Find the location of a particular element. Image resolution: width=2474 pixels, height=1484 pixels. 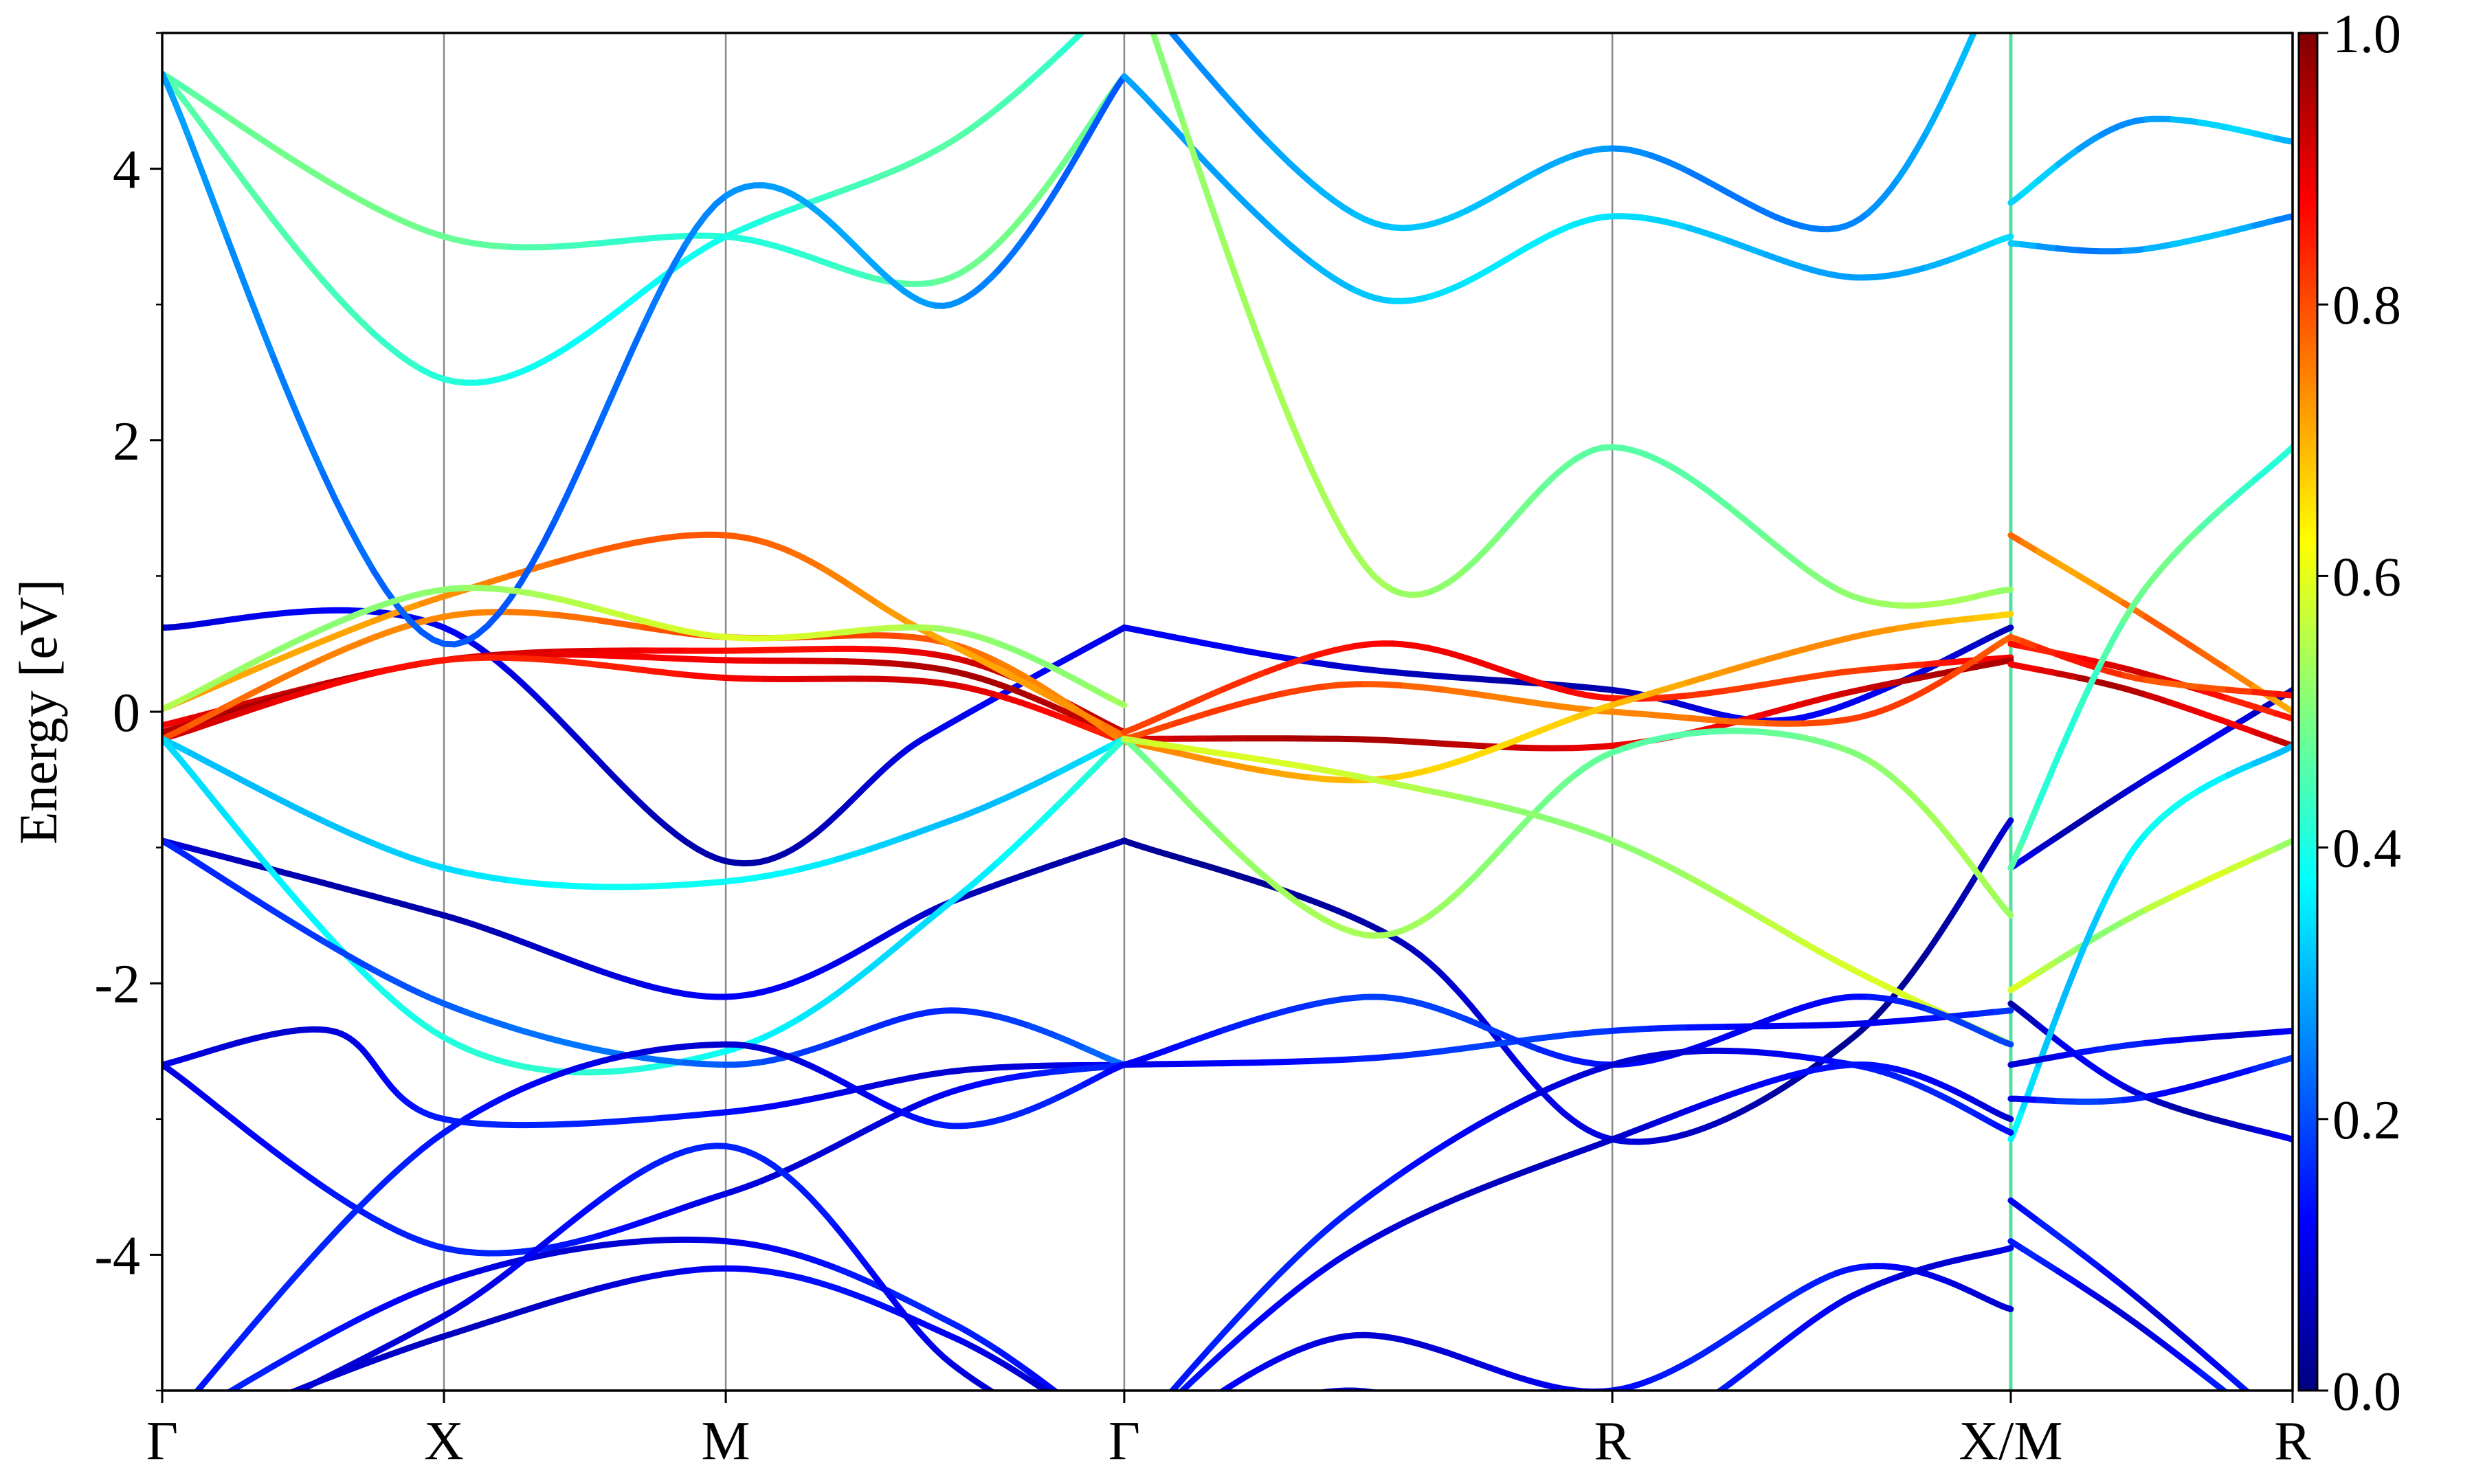

x-tick-label: Γ is located at coordinates (1124, 1441).